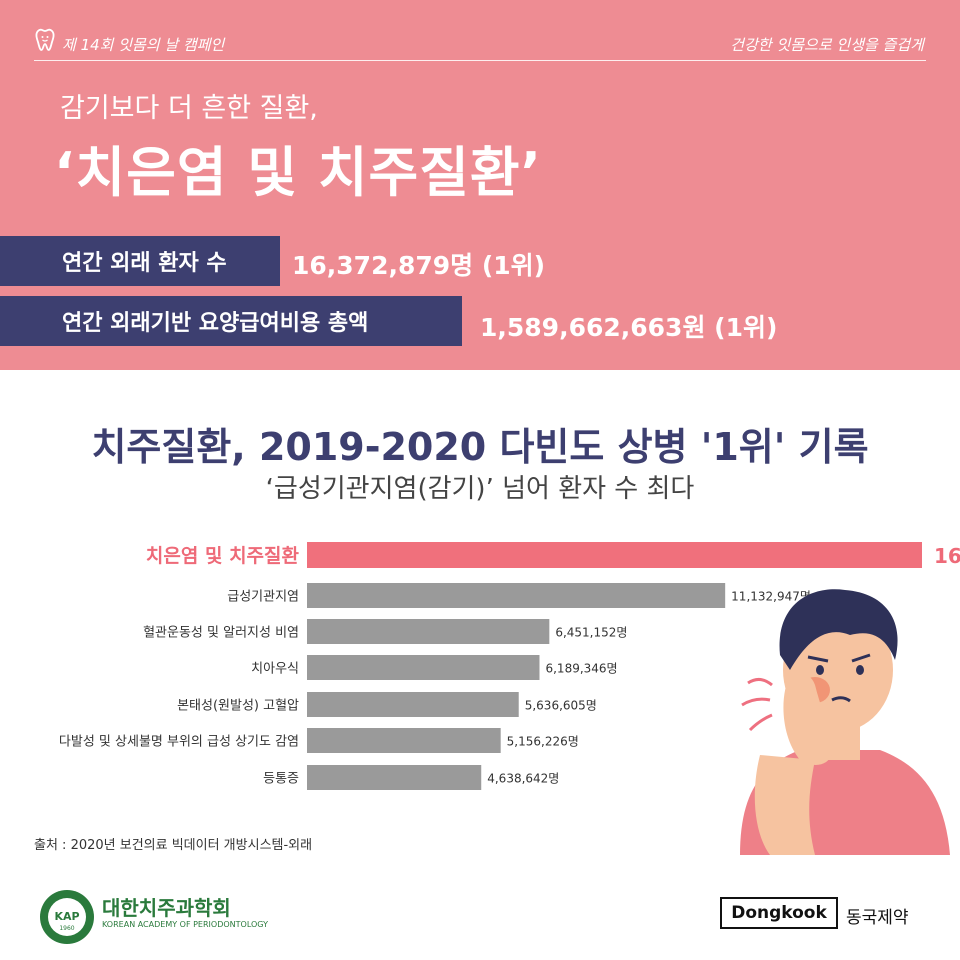  I want to click on kap-english-name: KOREAN ACADEMY OF PERIODONTOLOGY, so click(185, 924).